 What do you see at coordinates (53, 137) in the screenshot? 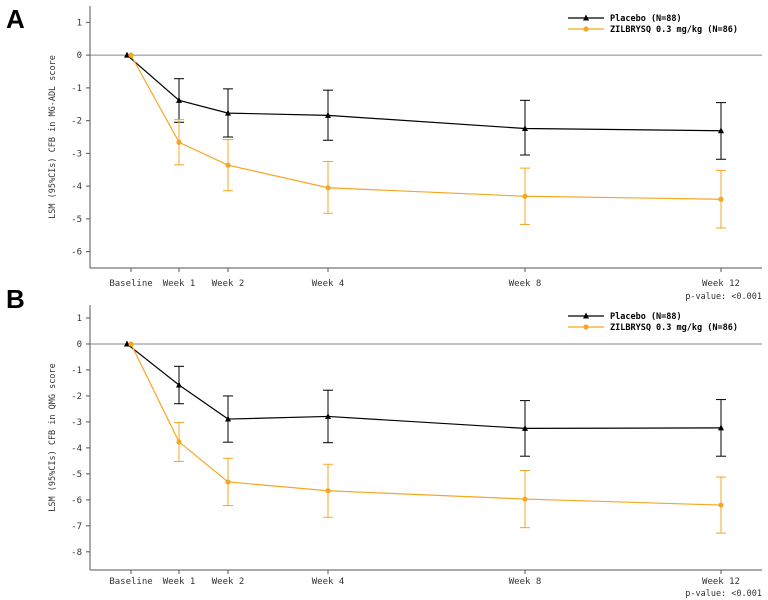
I see `y-axis-label: LSM (95%CIs) CFB in MG-ADL score` at bounding box center [53, 137].